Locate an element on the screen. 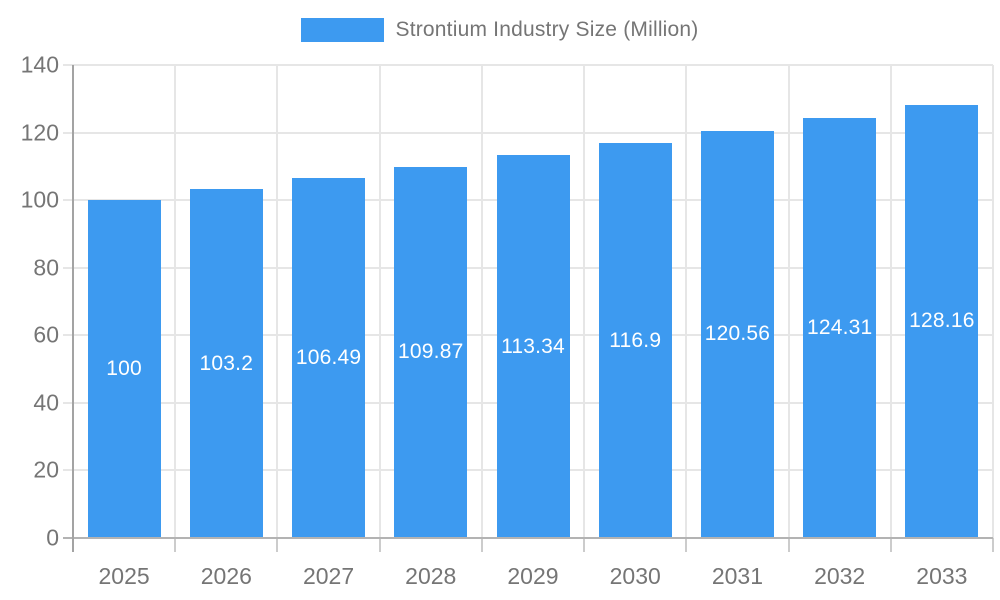  x-axis-tick-label: 2027 is located at coordinates (328, 576).